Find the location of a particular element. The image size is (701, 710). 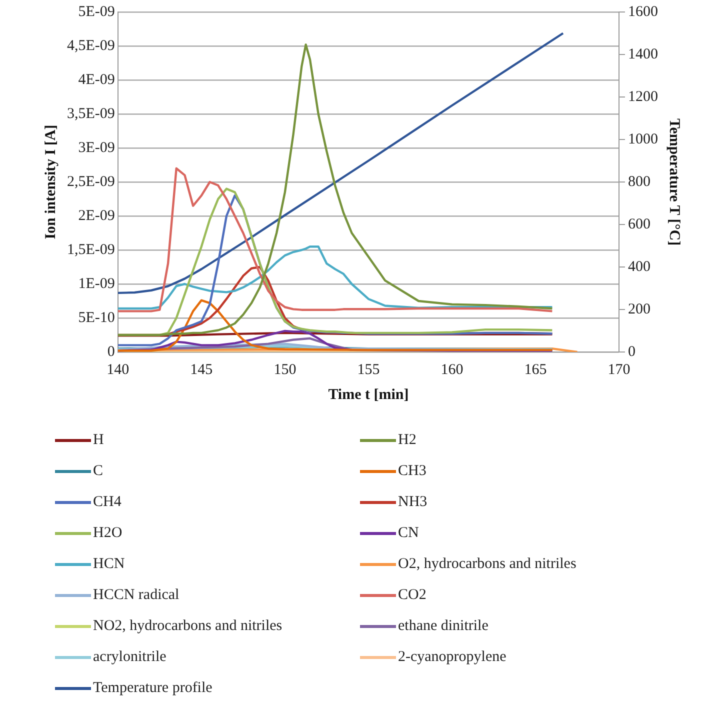

legend-label: Temperature profile is located at coordinates (152, 688).